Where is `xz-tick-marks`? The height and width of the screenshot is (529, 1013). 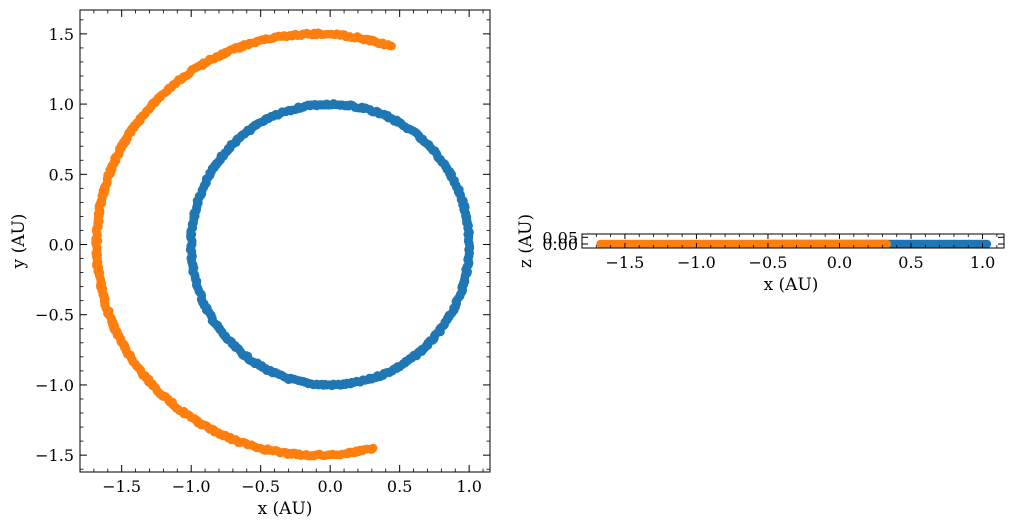
xz-tick-marks is located at coordinates (793, 241).